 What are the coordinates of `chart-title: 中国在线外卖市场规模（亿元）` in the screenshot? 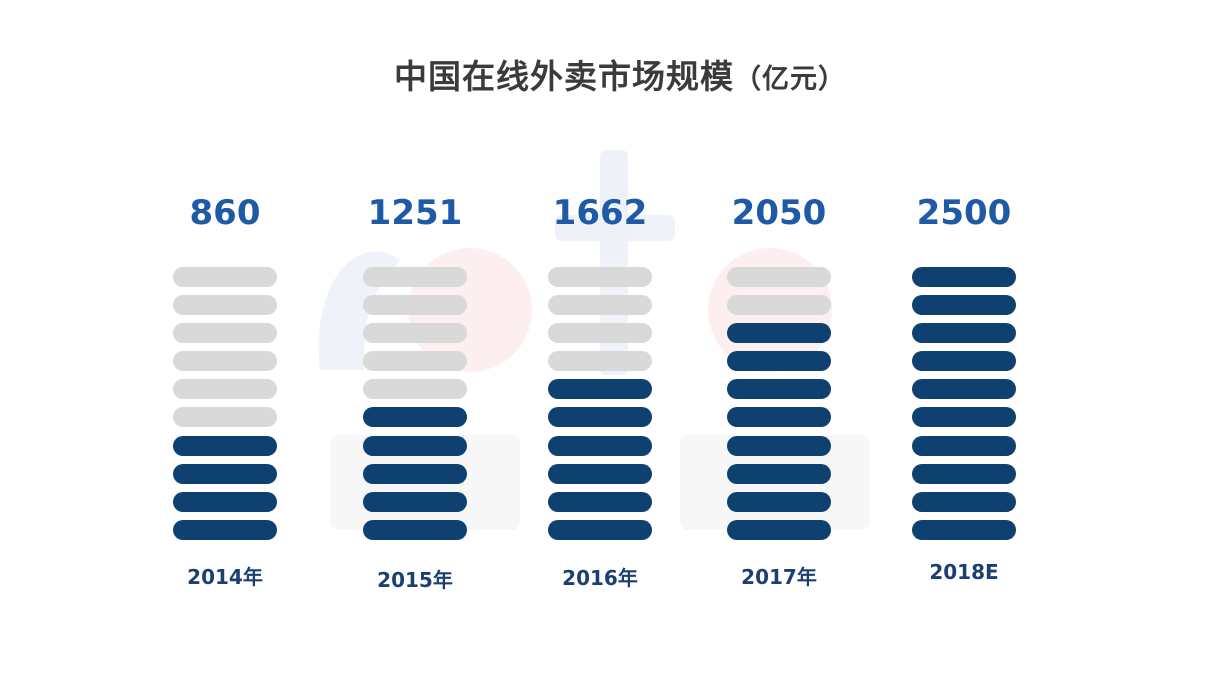 It's located at (608, 74).